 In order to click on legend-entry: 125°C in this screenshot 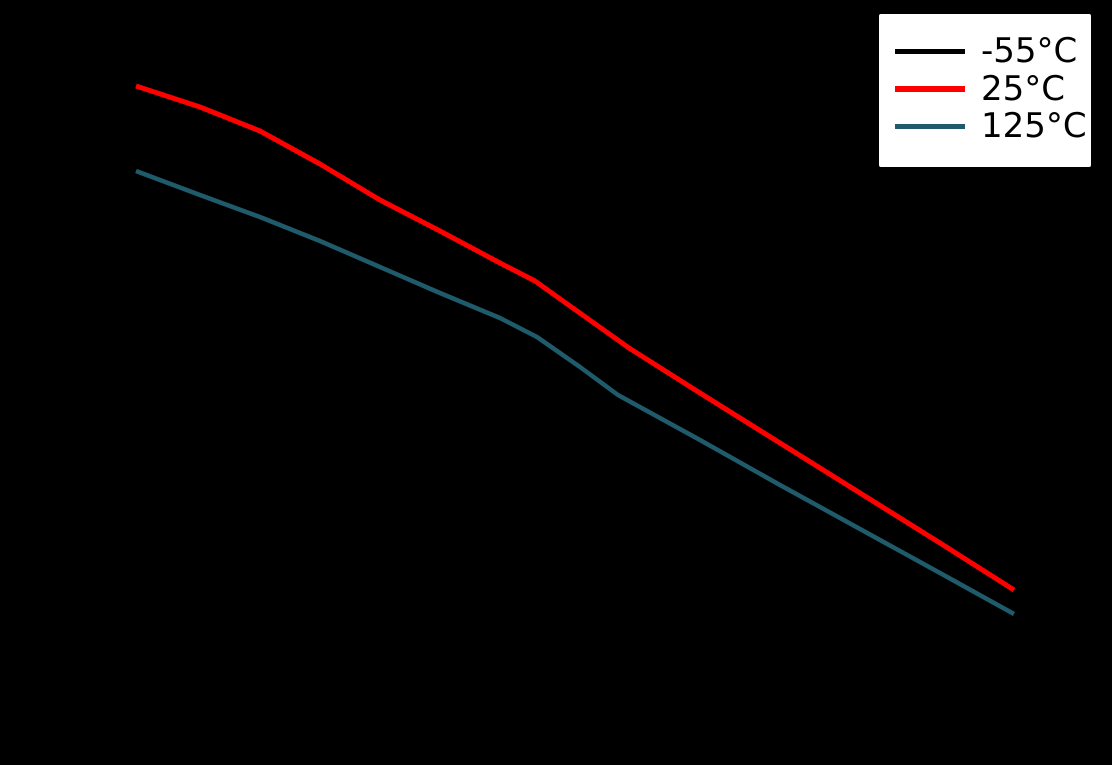, I will do `click(985, 126)`.